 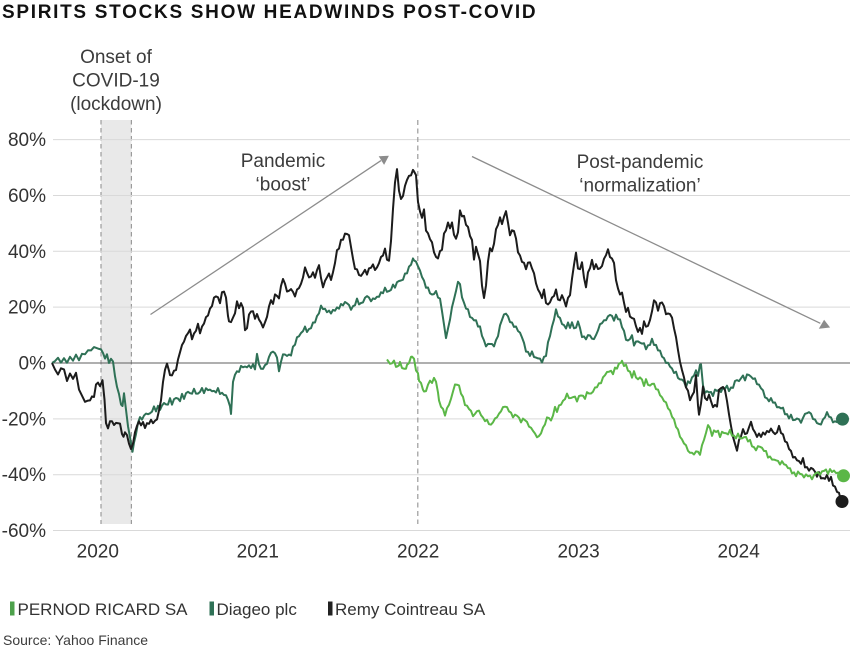 I want to click on svg-text: -40%, so click(x=24, y=475).